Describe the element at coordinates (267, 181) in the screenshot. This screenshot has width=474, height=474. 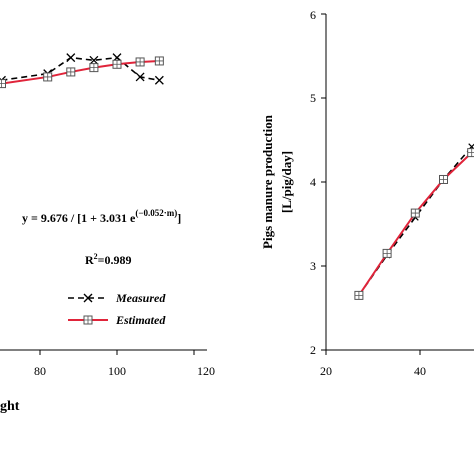
I see `right-y-axis-label-line1: Pigs manure production` at that location.